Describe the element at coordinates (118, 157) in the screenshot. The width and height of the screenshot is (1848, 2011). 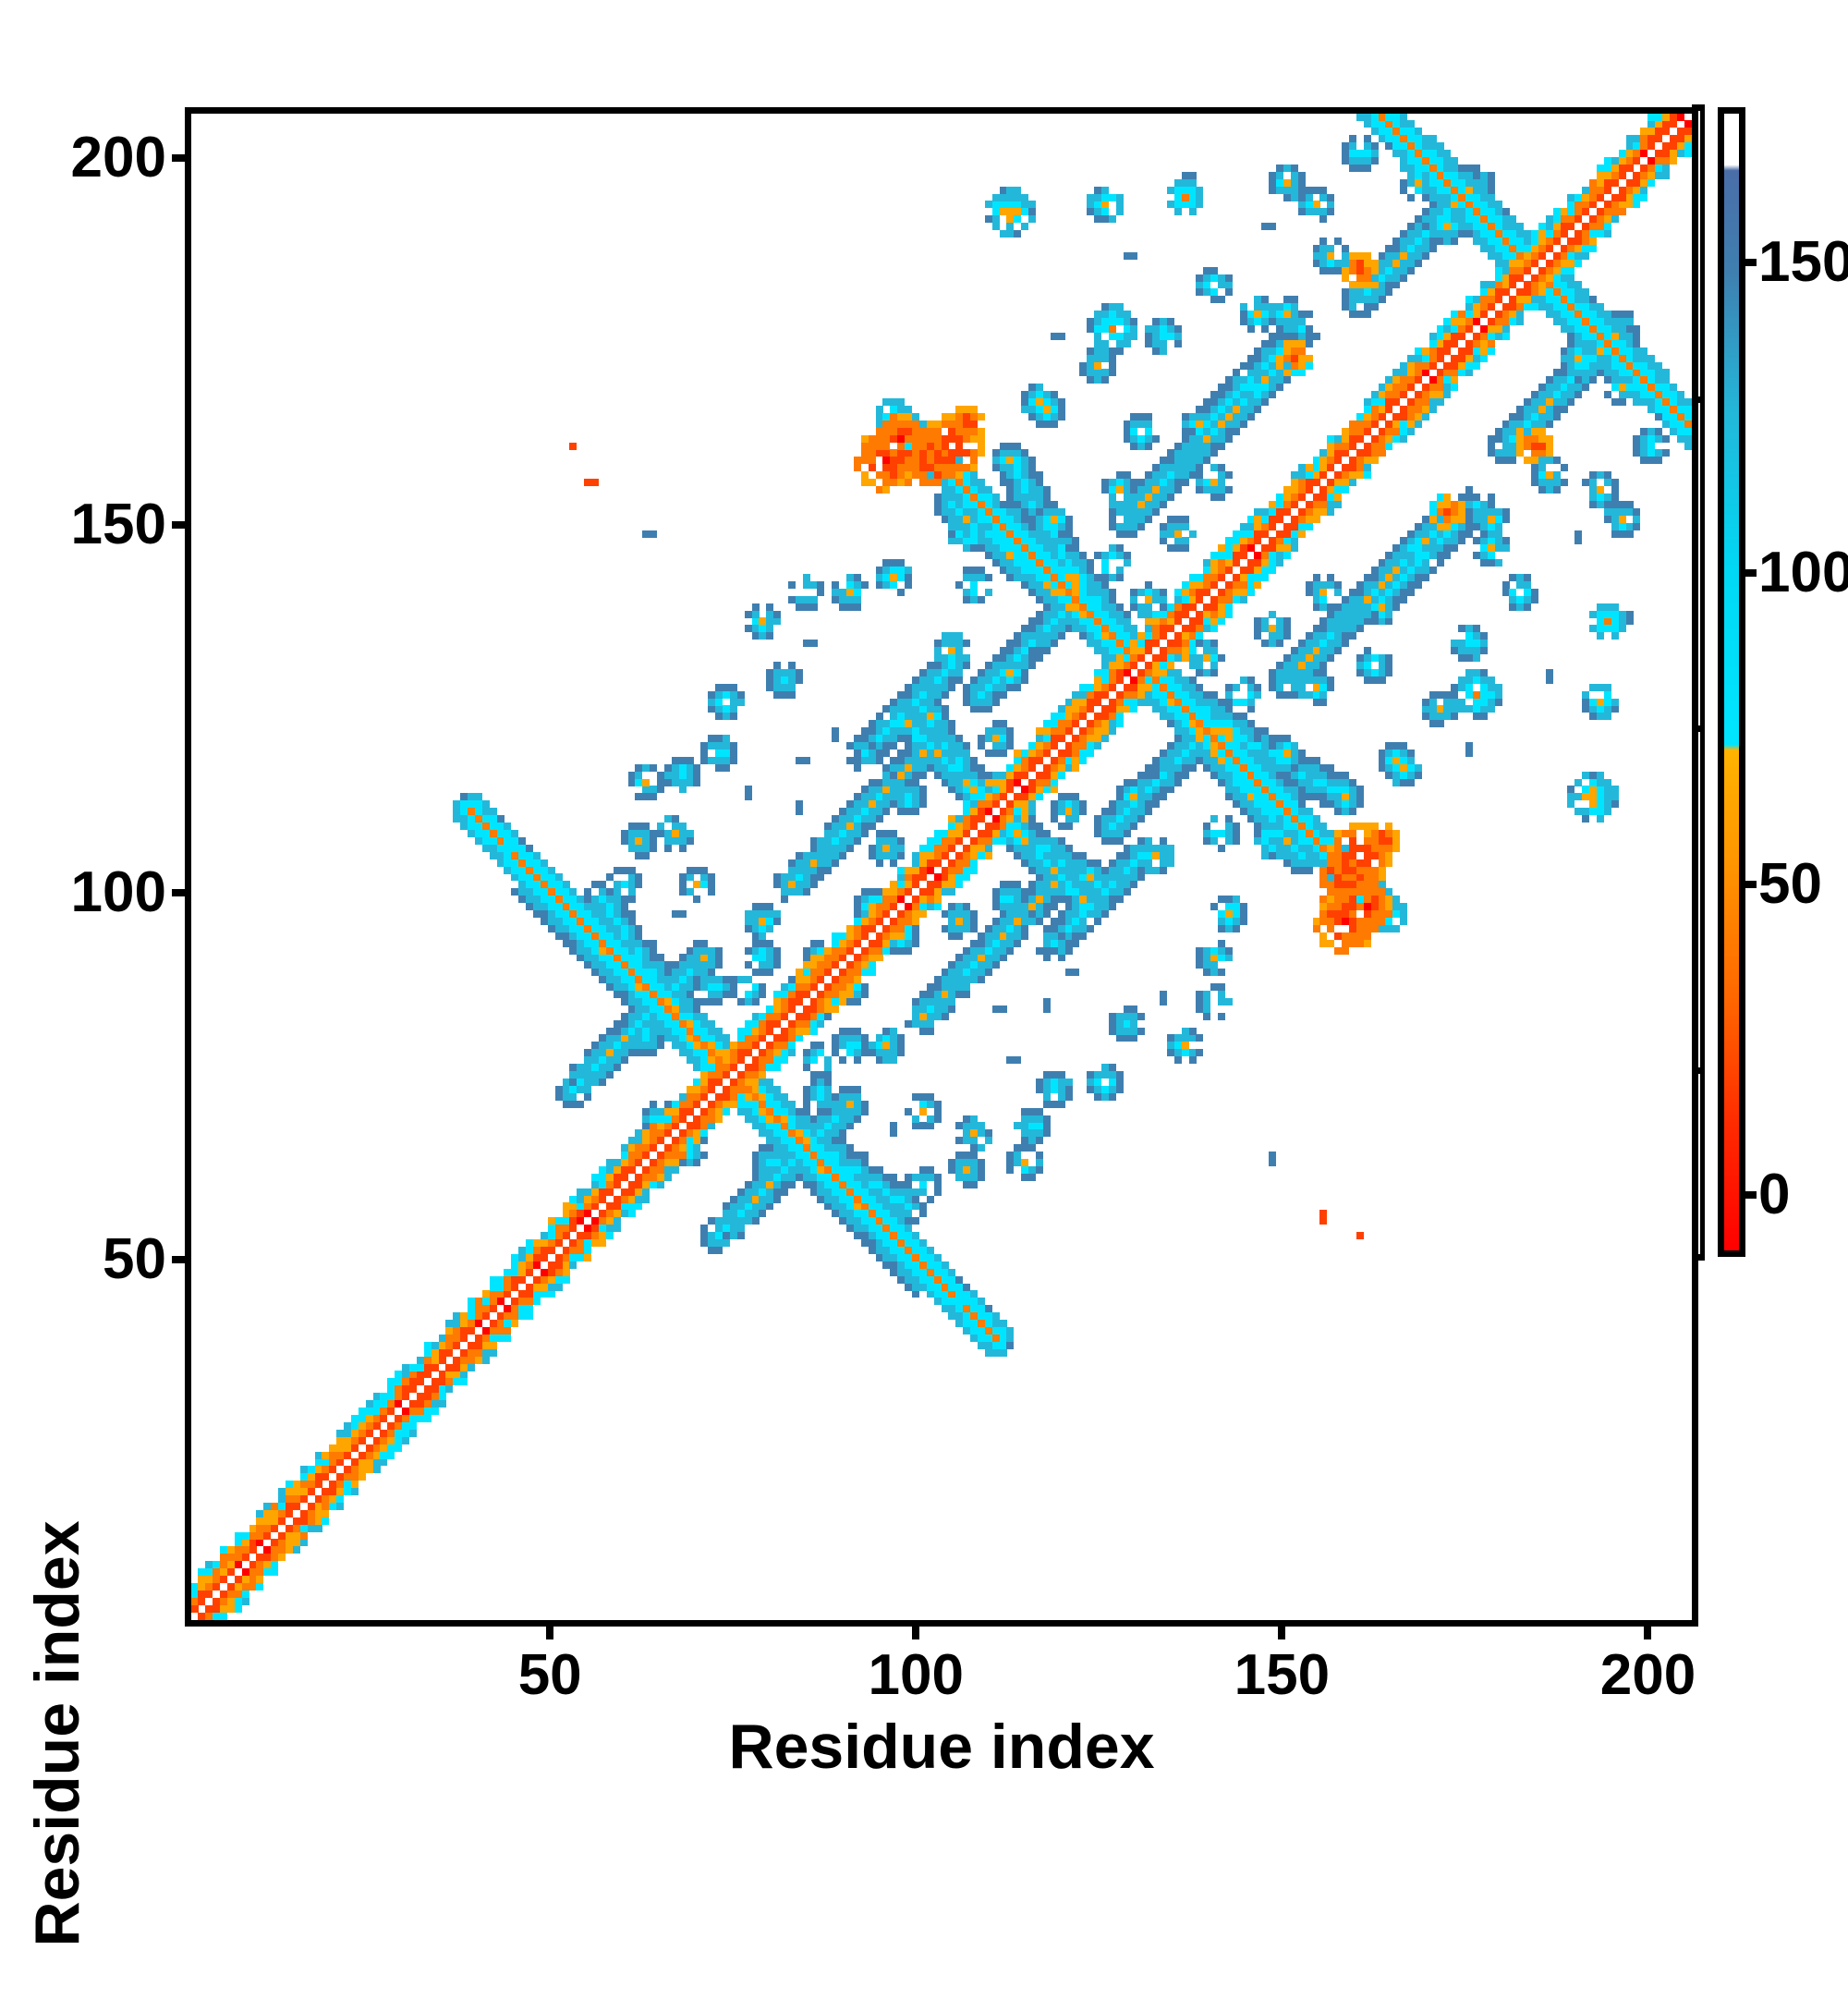
I see `y-tick-label-200: 200` at that location.